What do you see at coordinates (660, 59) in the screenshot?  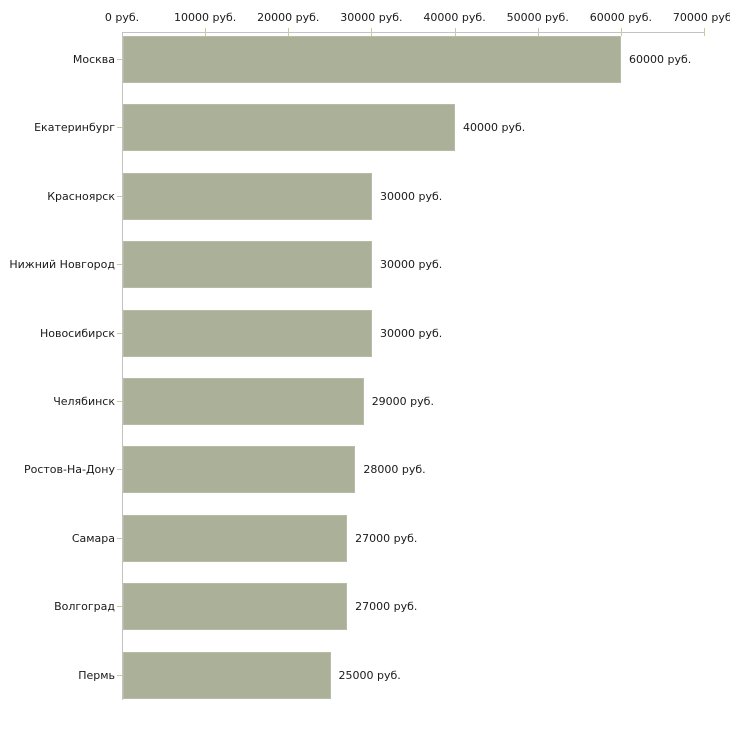 I see `value-label: 60000 руб.` at bounding box center [660, 59].